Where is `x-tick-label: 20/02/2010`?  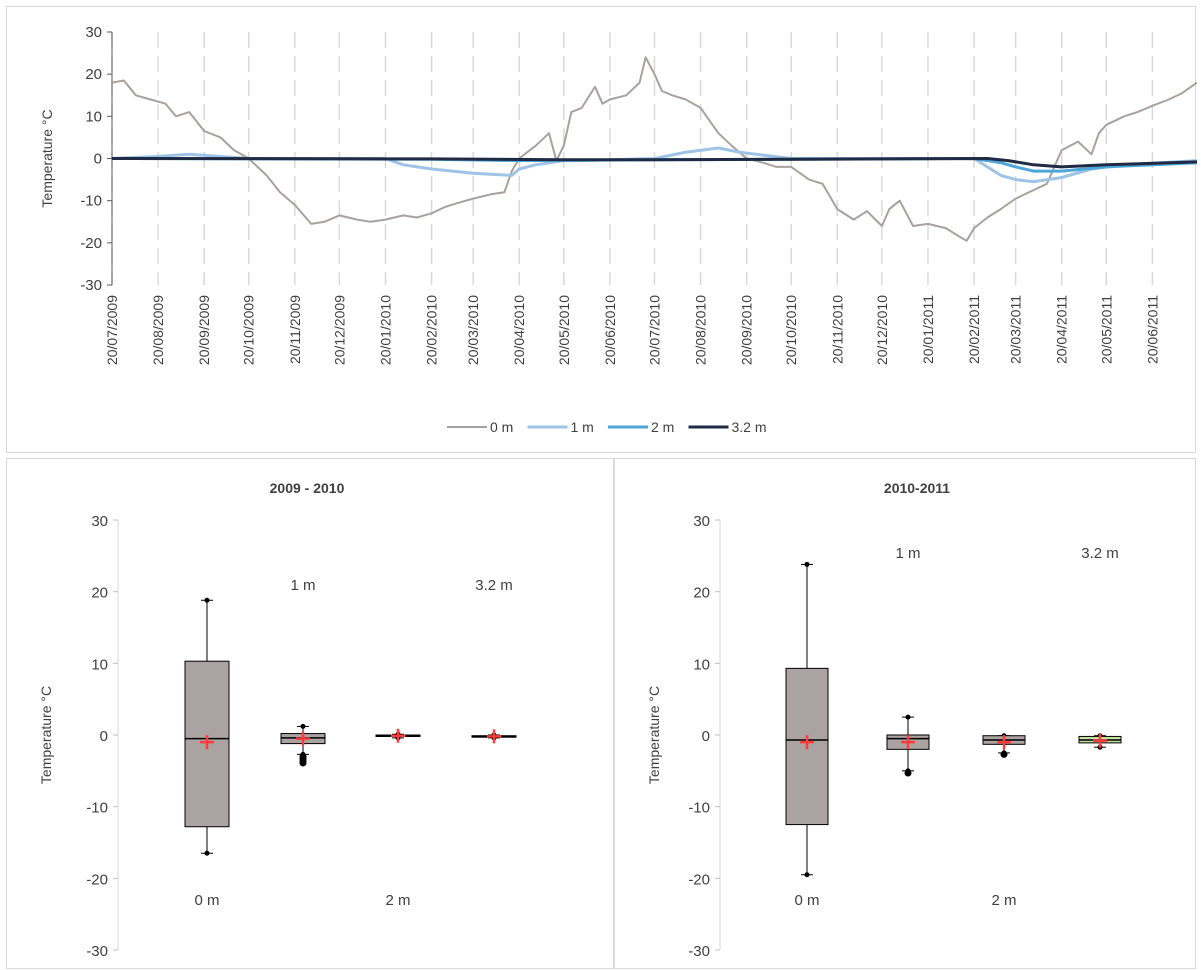 x-tick-label: 20/02/2010 is located at coordinates (432, 330).